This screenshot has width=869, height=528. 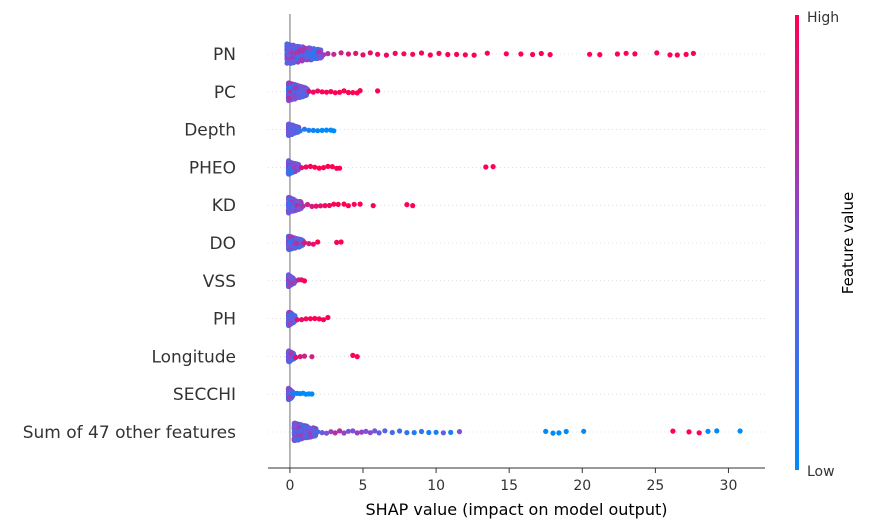 What do you see at coordinates (848, 243) in the screenshot?
I see `colorbar-title: Feature value` at bounding box center [848, 243].